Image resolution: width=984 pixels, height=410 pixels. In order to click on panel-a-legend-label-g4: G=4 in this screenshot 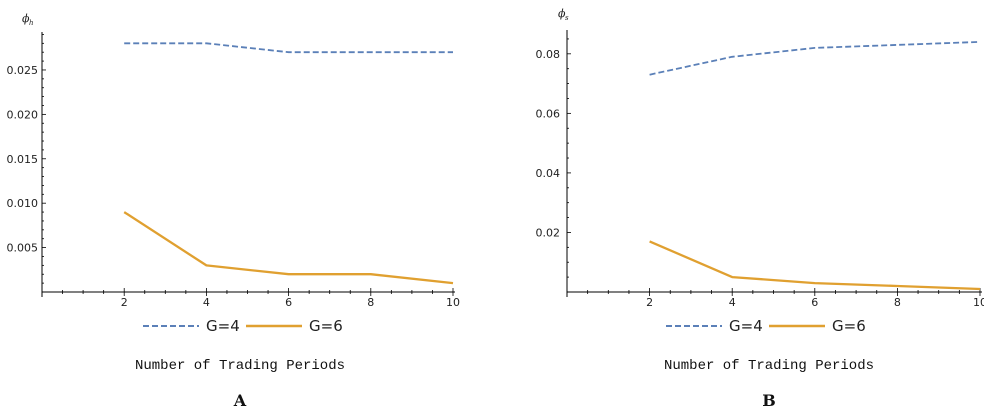, I will do `click(223, 326)`.